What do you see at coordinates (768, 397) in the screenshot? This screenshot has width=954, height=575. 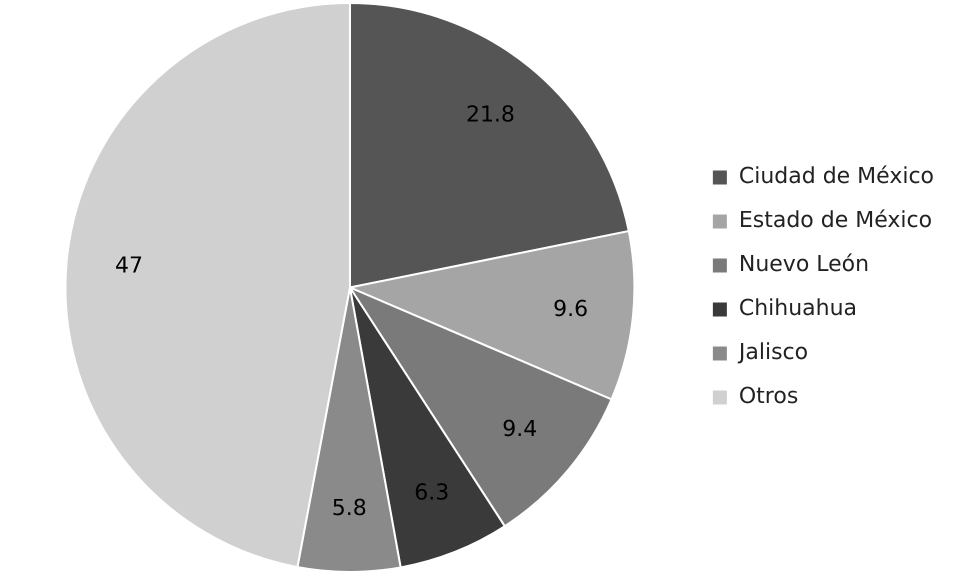 I see `legend-label: Otros` at bounding box center [768, 397].